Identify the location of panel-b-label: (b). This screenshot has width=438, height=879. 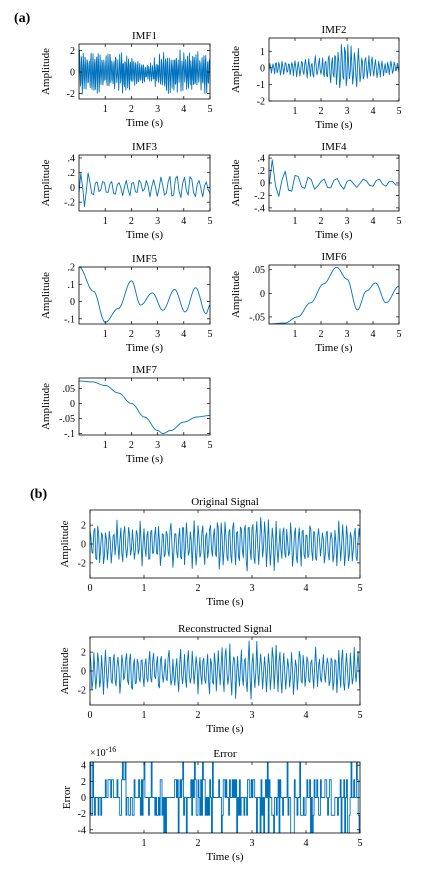
(38, 494).